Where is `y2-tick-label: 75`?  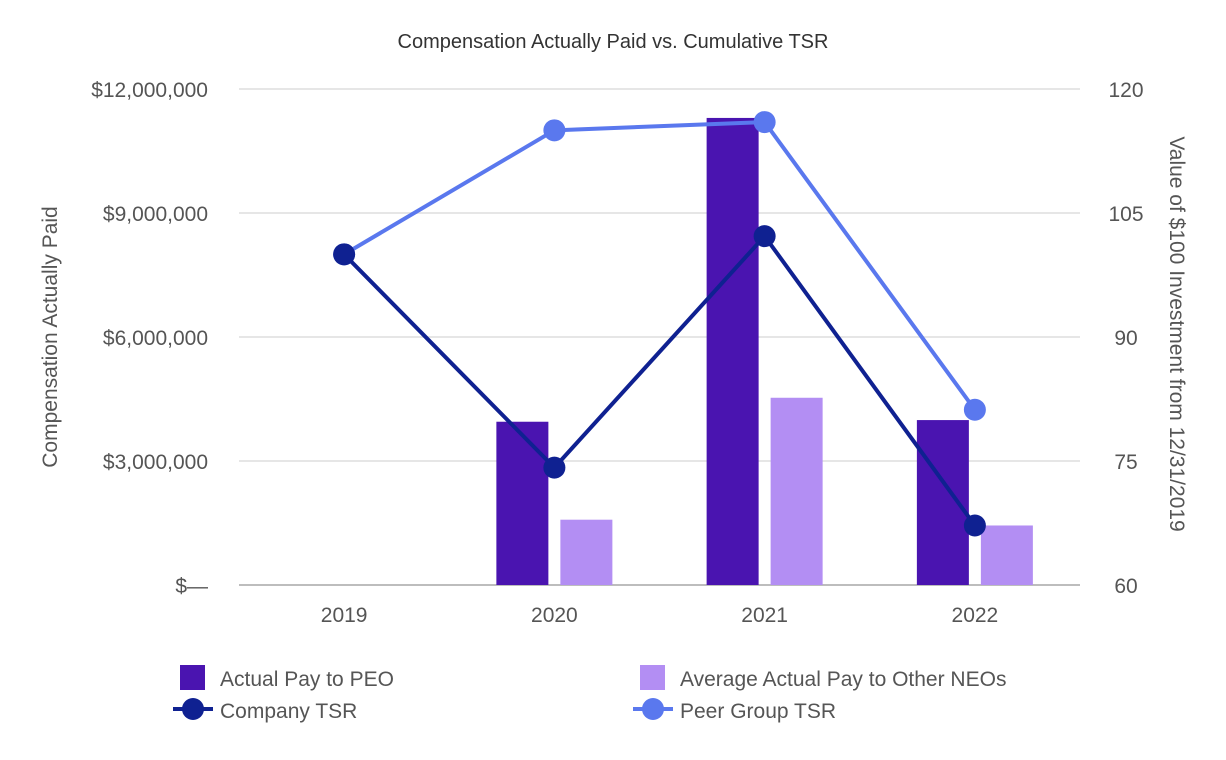
y2-tick-label: 75 is located at coordinates (1125, 462).